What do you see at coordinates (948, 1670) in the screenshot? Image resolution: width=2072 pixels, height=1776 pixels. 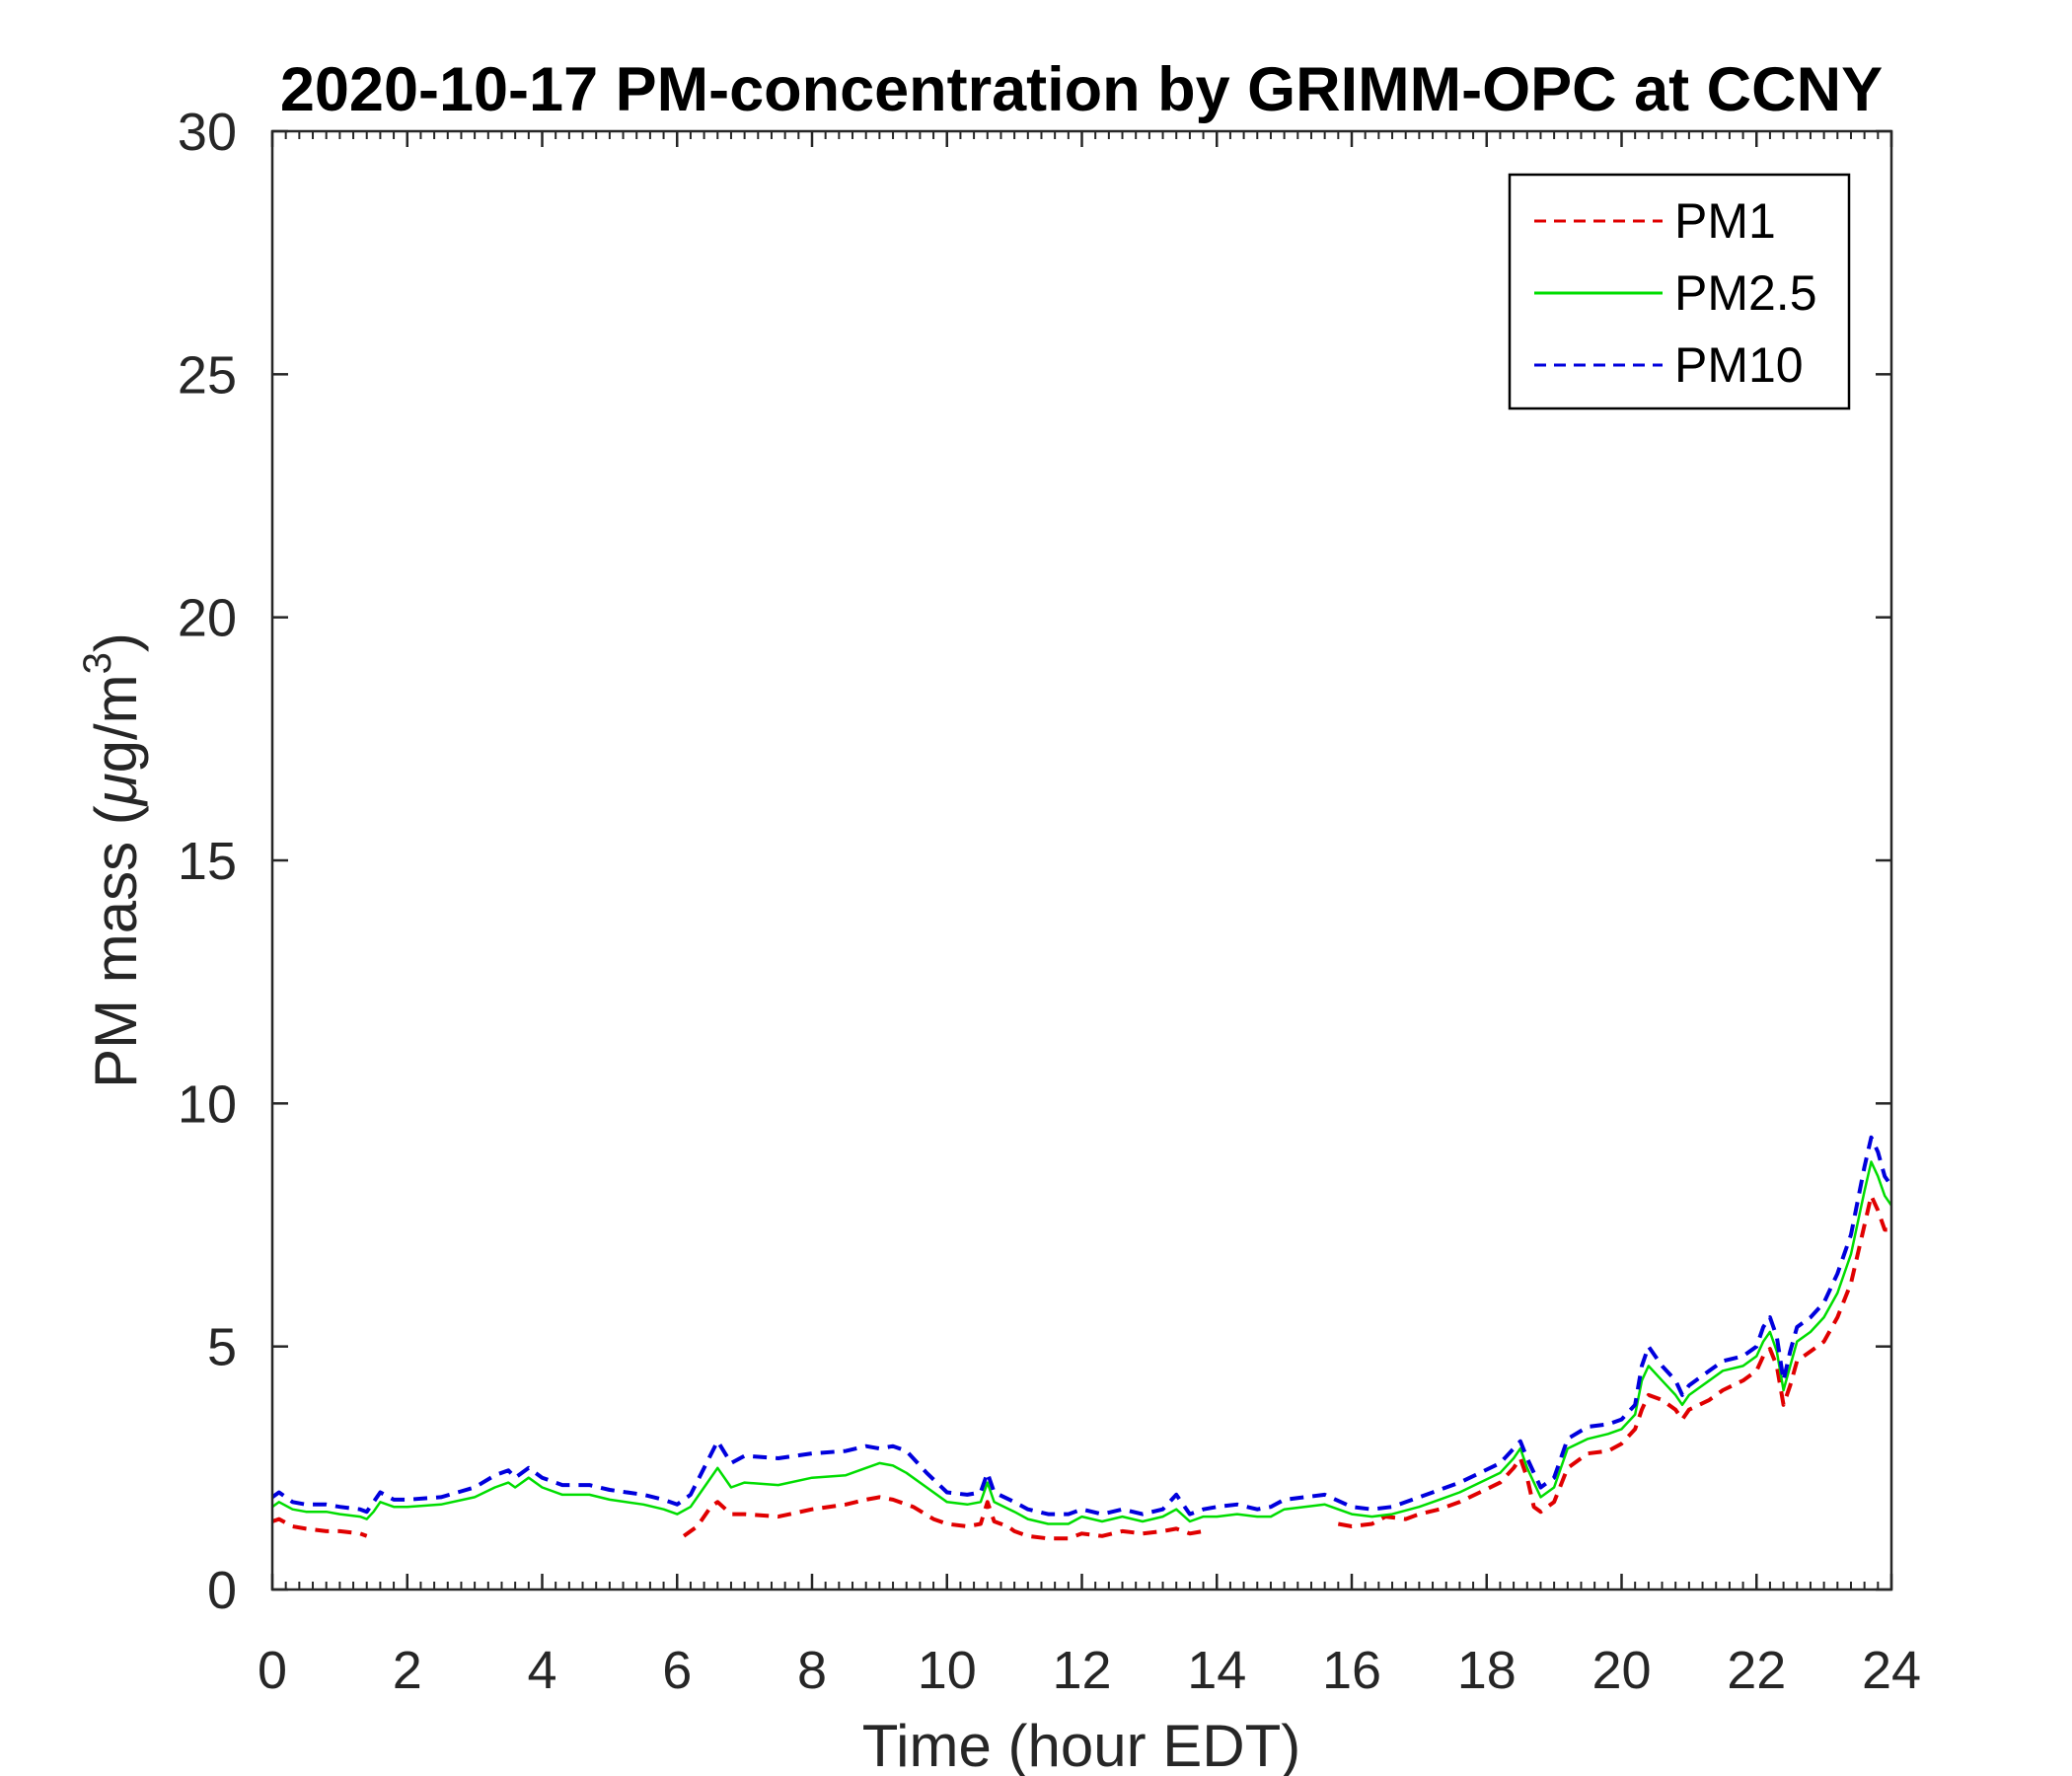 I see `x-tick-label: 10` at bounding box center [948, 1670].